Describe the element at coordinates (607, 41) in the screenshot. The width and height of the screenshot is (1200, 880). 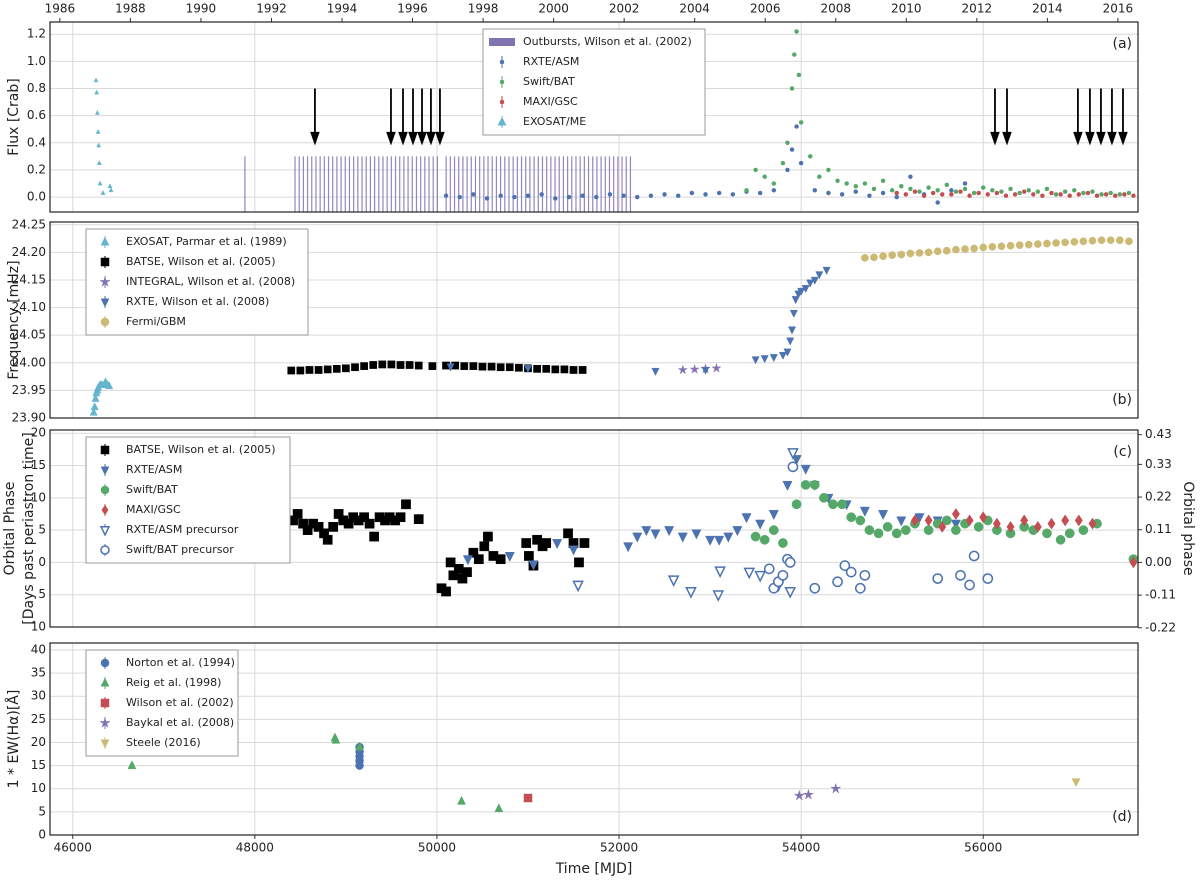
I see `legend-label: Outbursts, Wilson et al. (2002)` at that location.